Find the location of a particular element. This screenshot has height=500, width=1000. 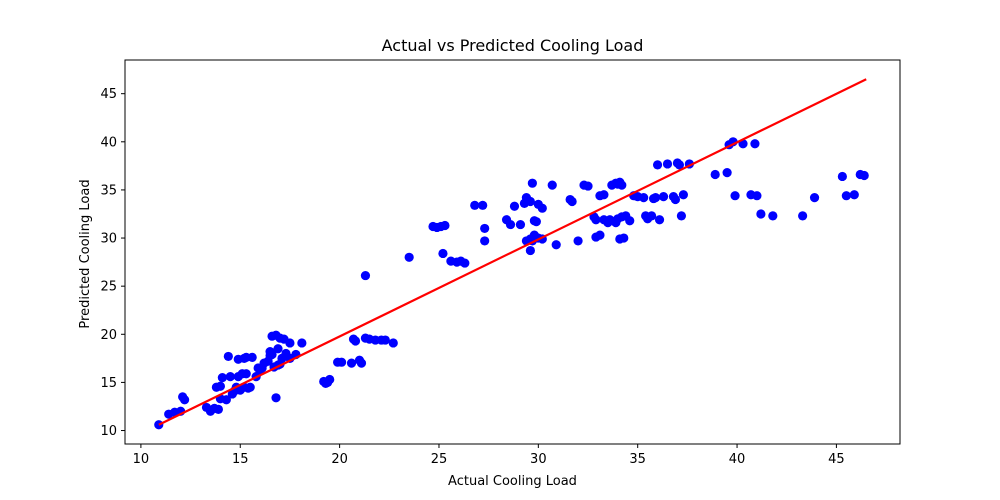

x-tick-label: 15 is located at coordinates (240, 459).